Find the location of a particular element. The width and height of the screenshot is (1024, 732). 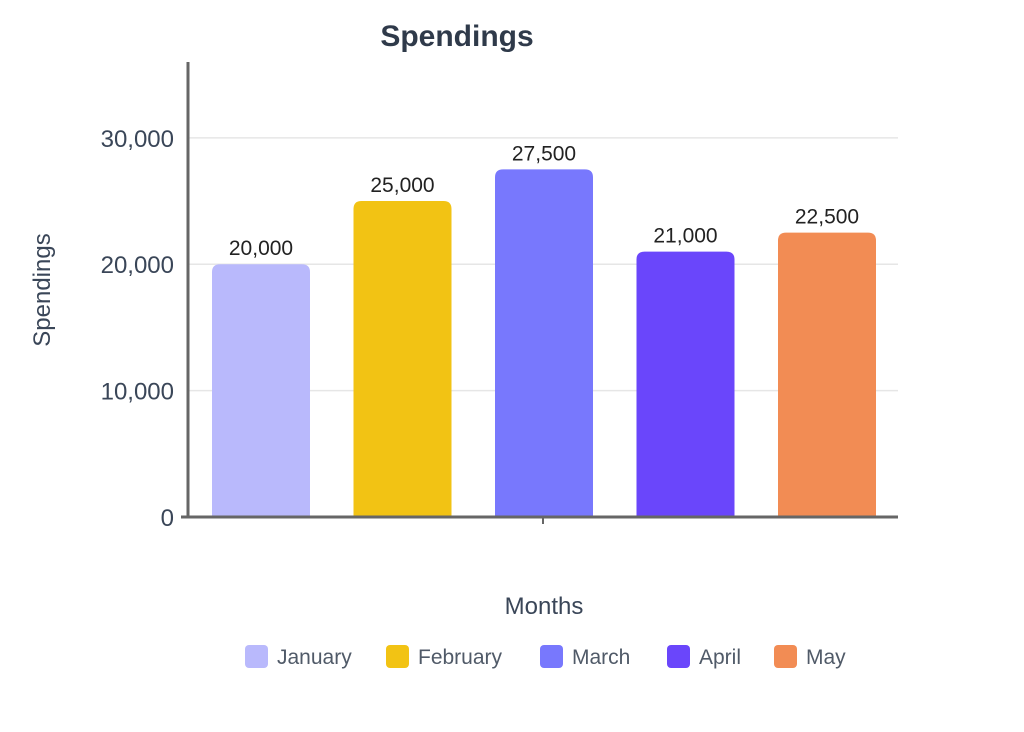

bar-may is located at coordinates (827, 374).